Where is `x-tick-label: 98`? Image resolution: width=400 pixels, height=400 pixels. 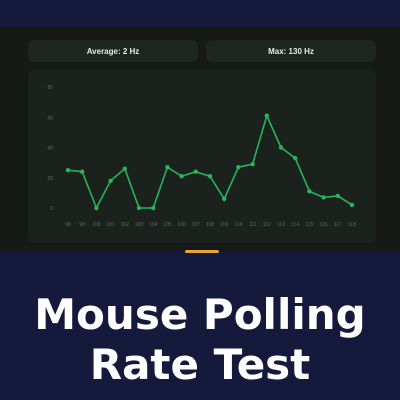 x-tick-label: 98 is located at coordinates (68, 225).